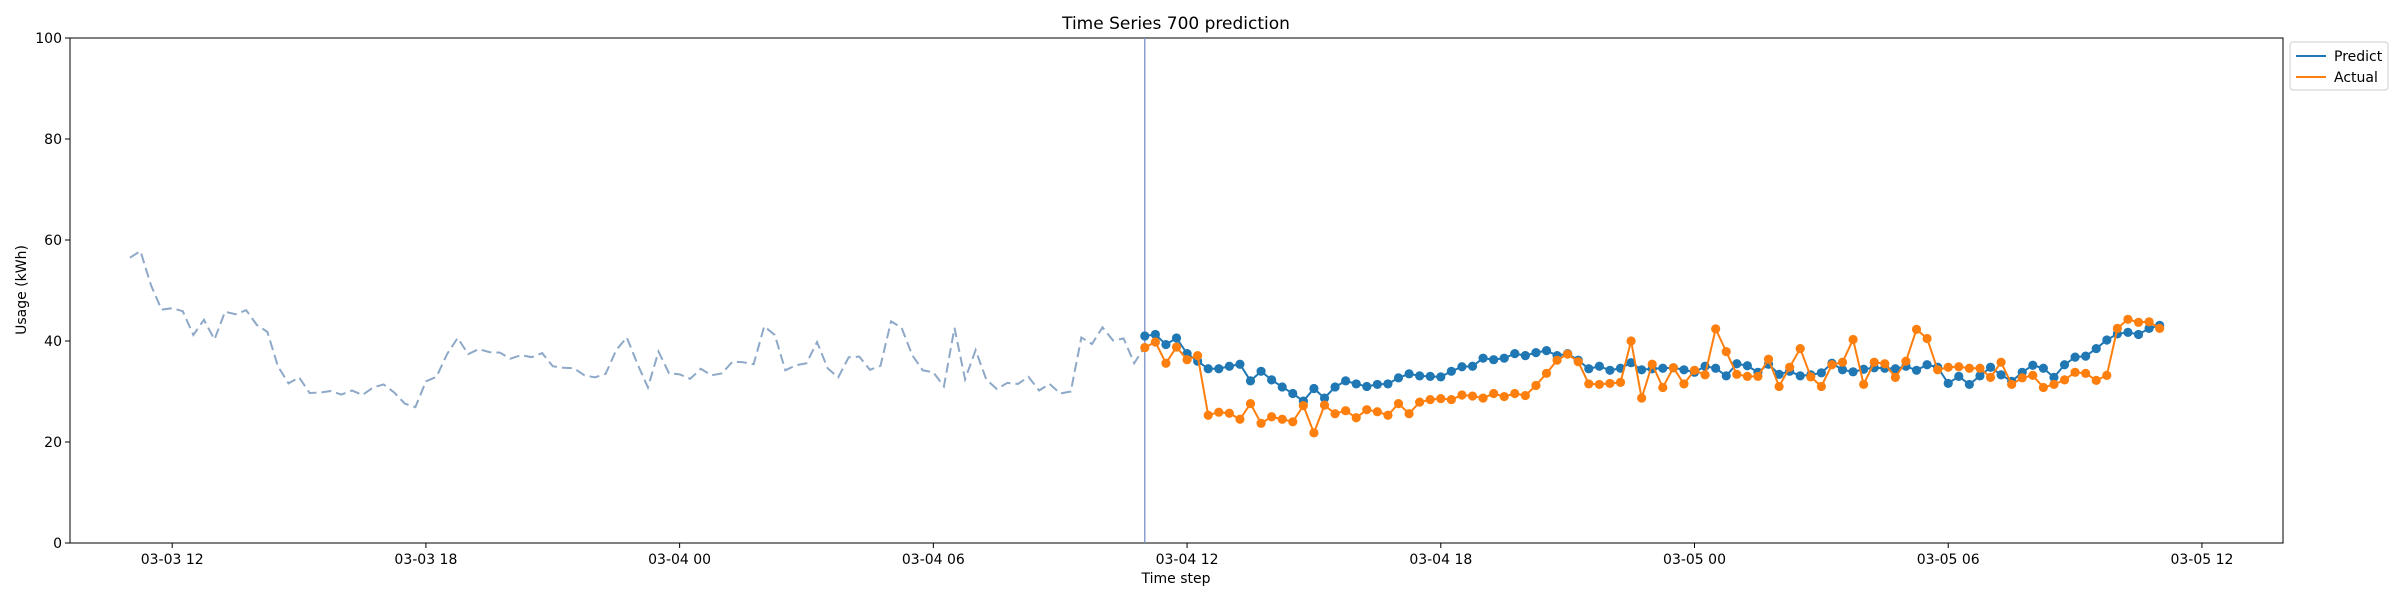 The height and width of the screenshot is (600, 2400). What do you see at coordinates (53, 241) in the screenshot?
I see `y-tick-label: 60` at bounding box center [53, 241].